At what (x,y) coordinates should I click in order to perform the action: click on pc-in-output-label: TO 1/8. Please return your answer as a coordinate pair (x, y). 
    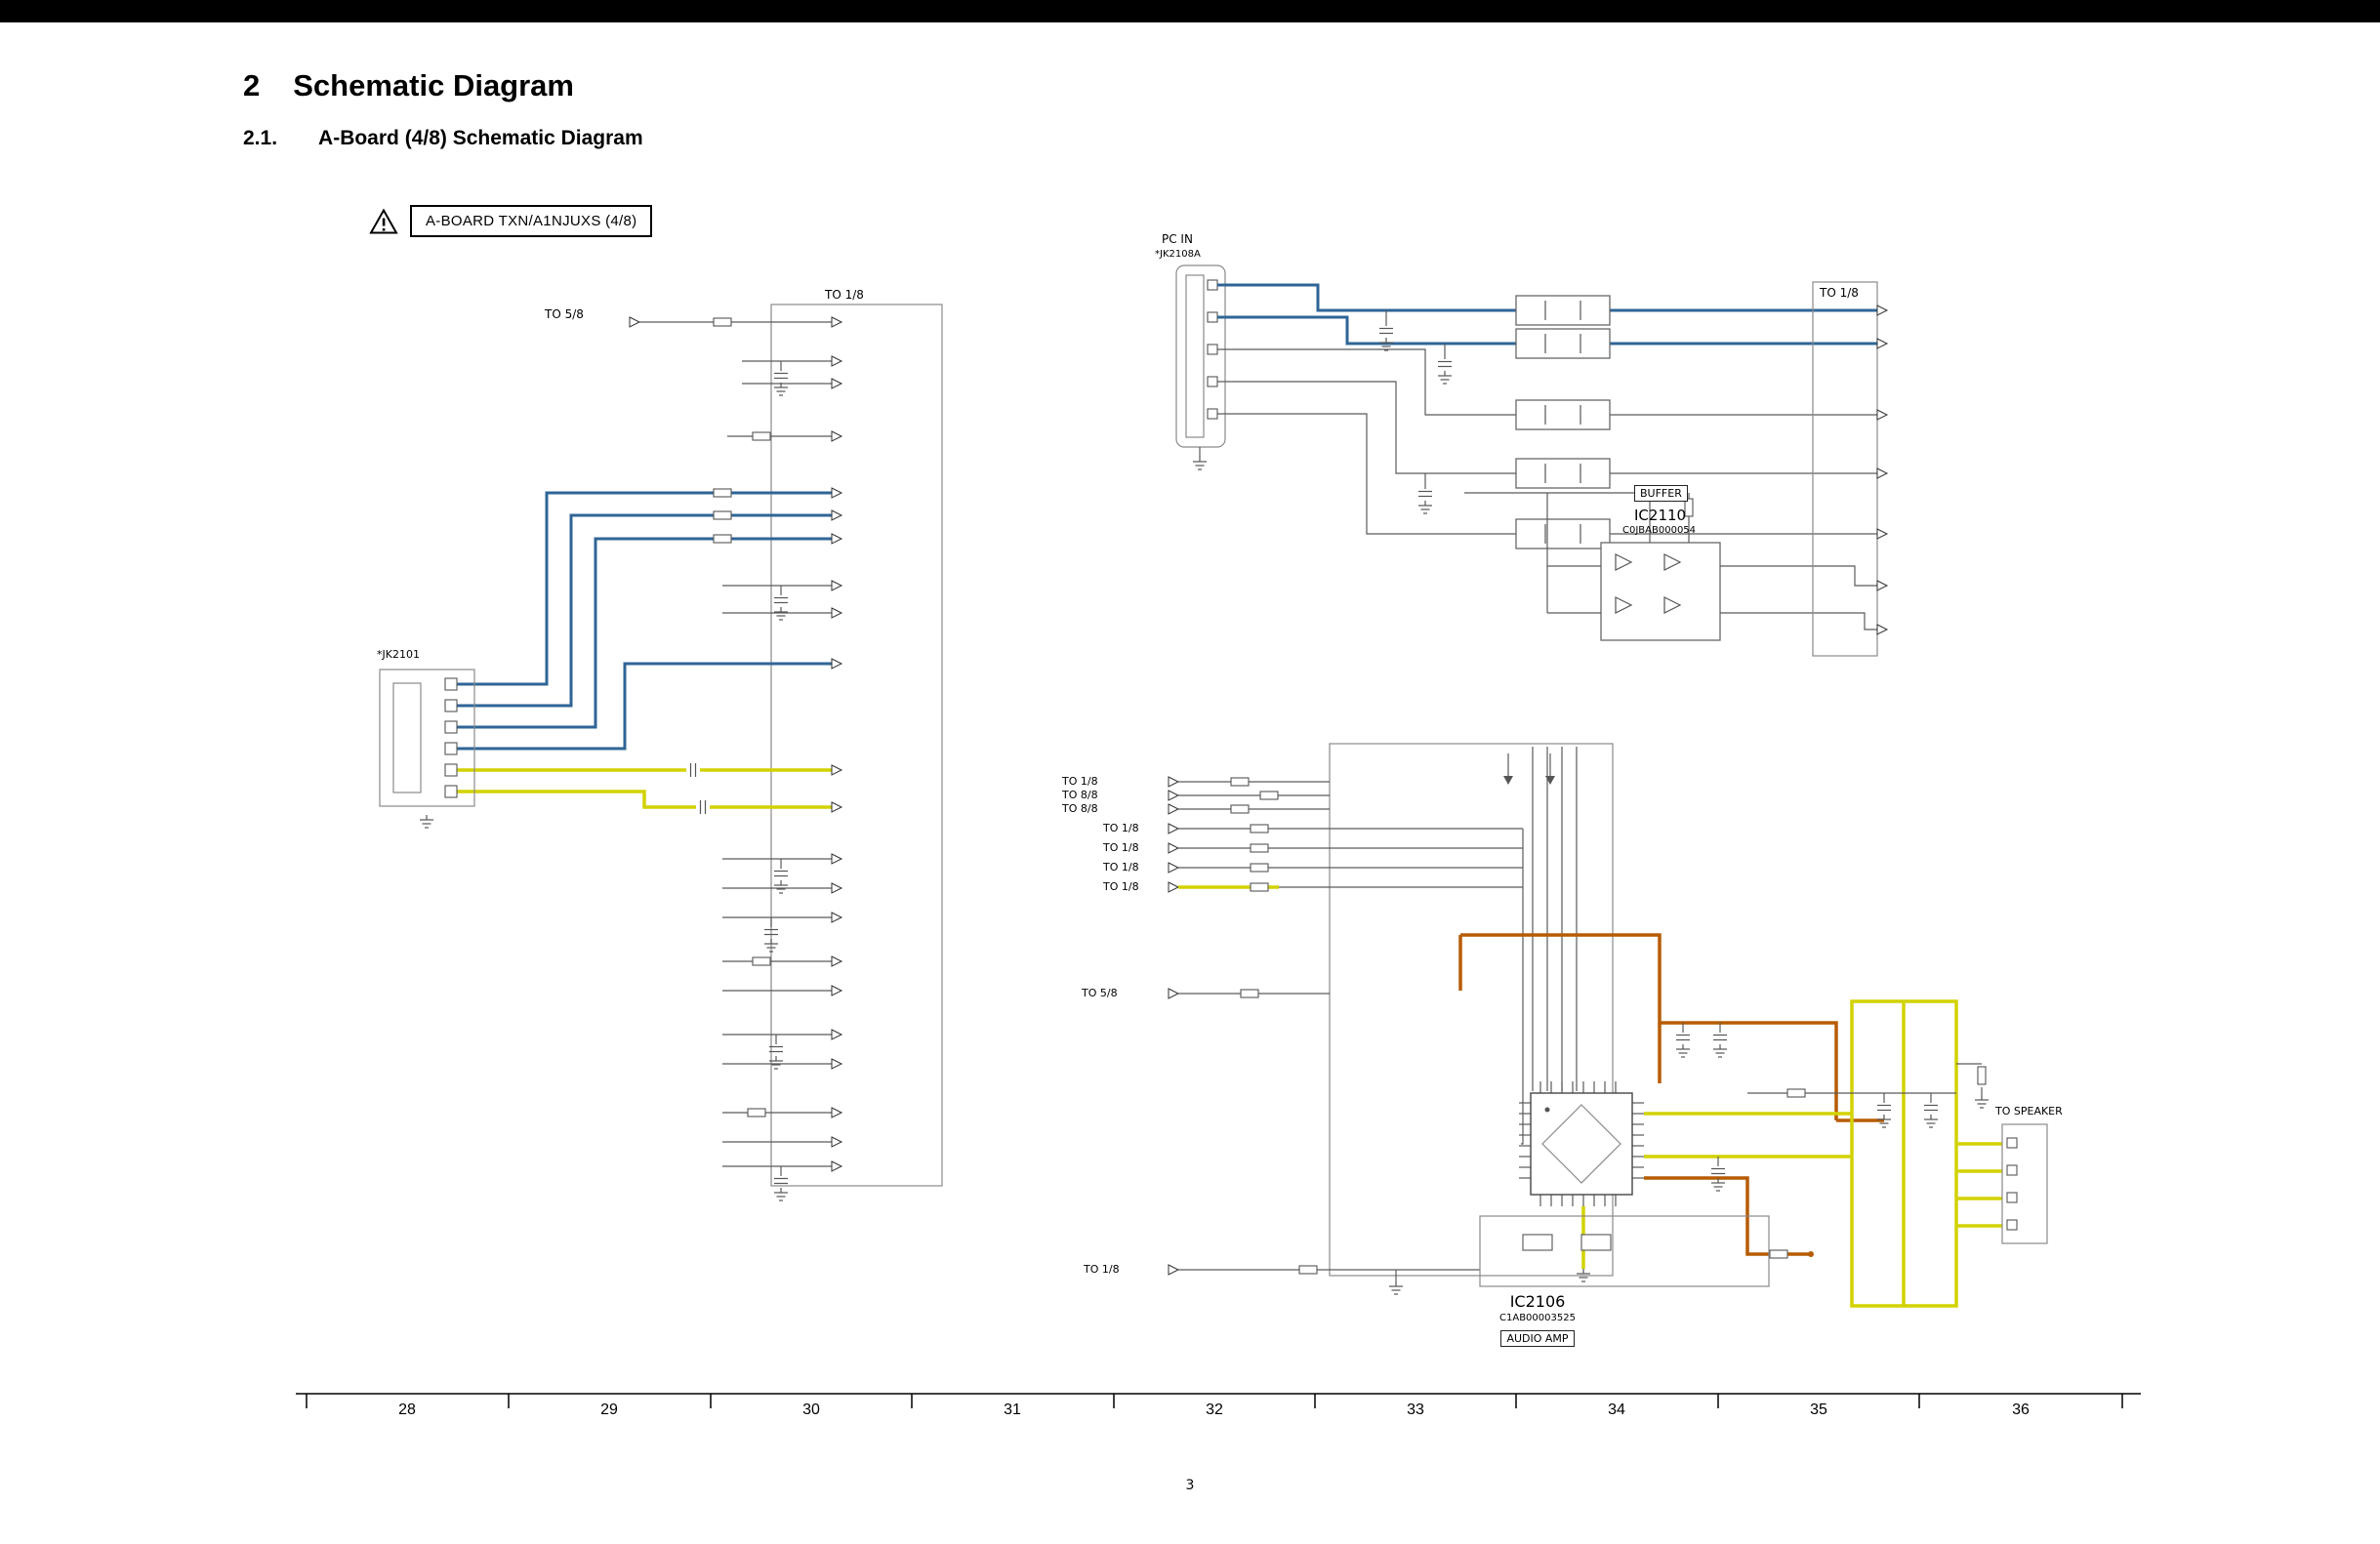
    Looking at the image, I should click on (1839, 293).